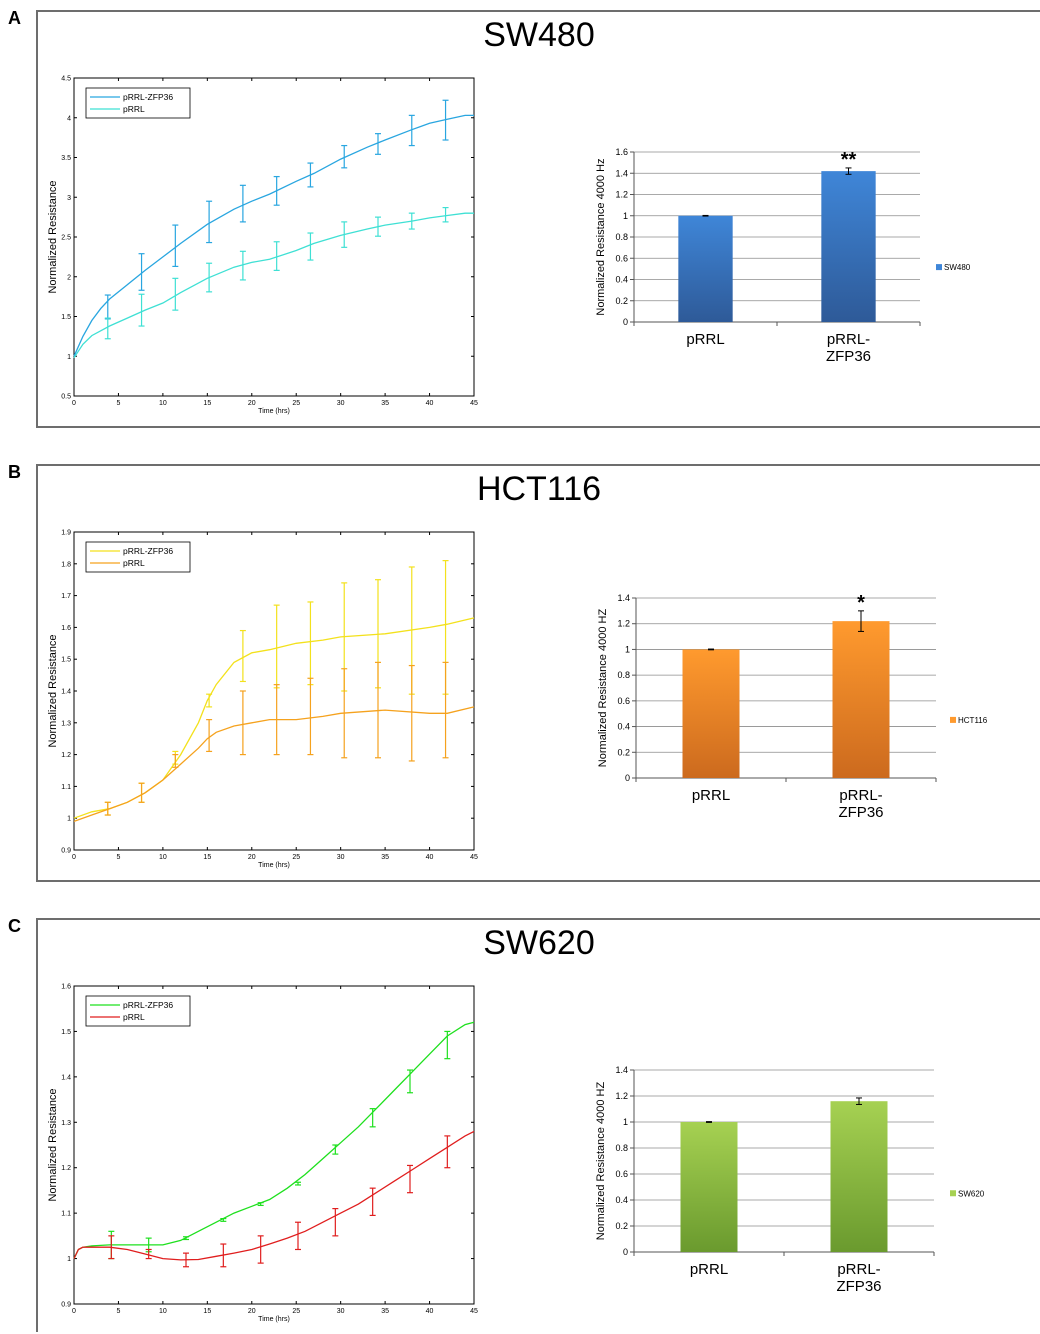  Describe the element at coordinates (973, 720) in the screenshot. I see `bar-legend-label: HCT116` at that location.